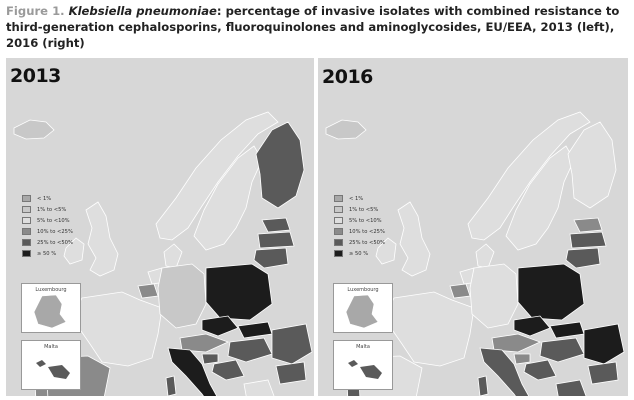 This screenshot has width=634, height=400. What do you see at coordinates (52, 209) in the screenshot?
I see `legend-label: 1% to <5%` at bounding box center [52, 209].